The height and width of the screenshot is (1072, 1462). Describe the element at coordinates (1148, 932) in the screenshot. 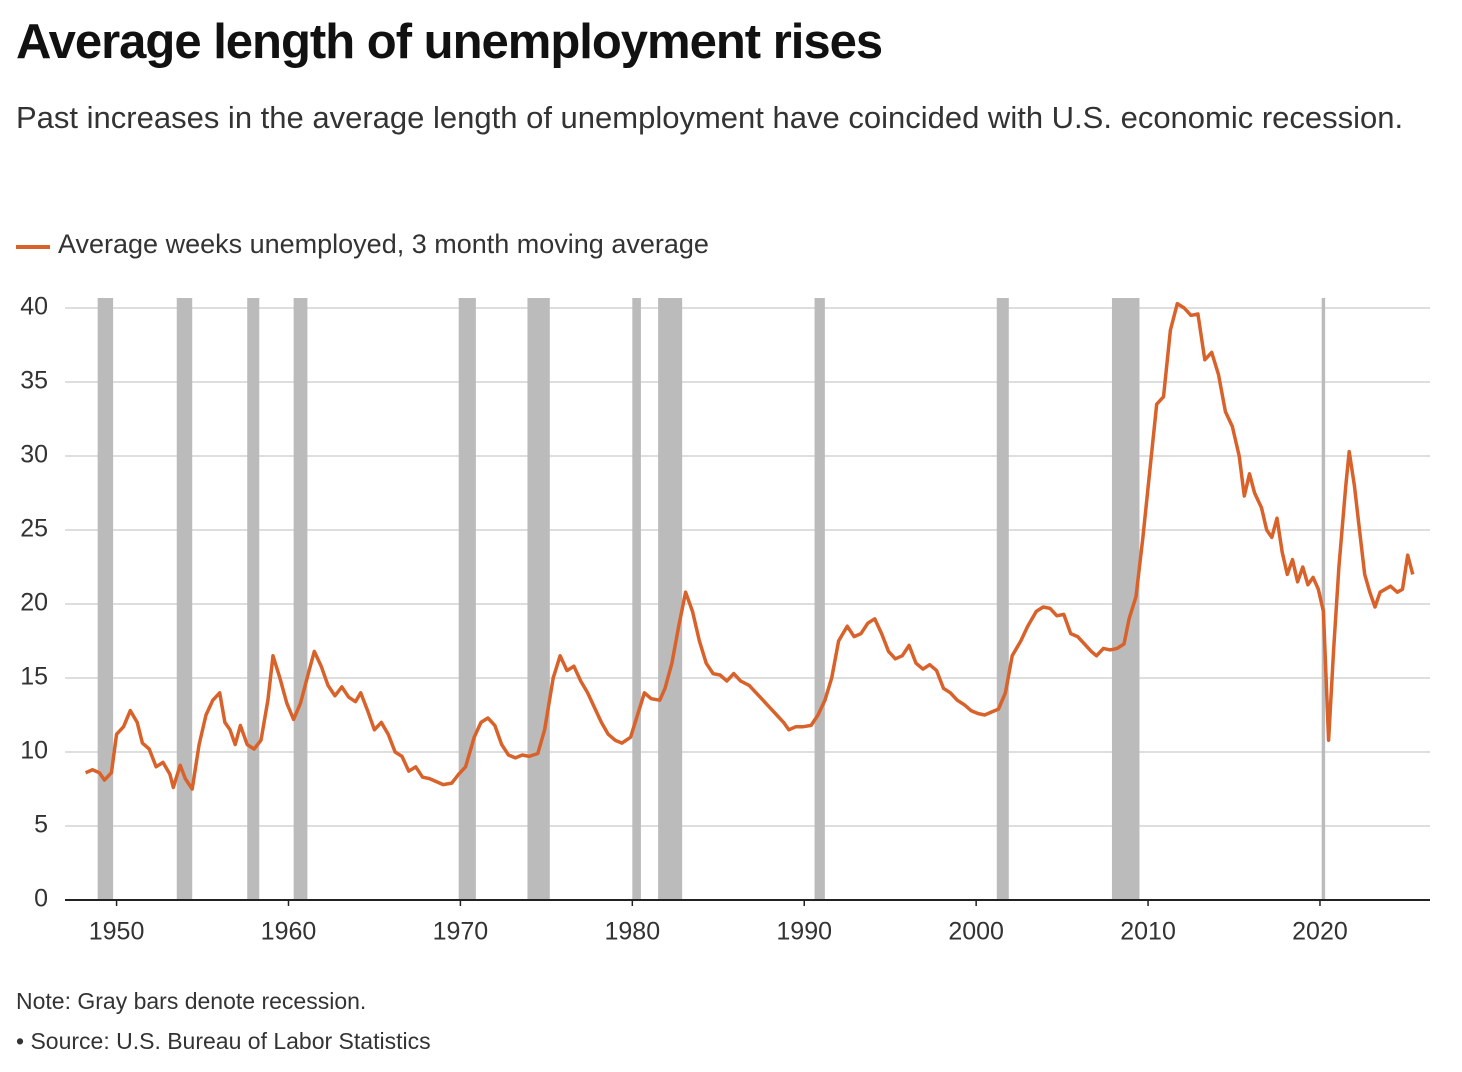

I see `x-tick-label: 2010` at that location.